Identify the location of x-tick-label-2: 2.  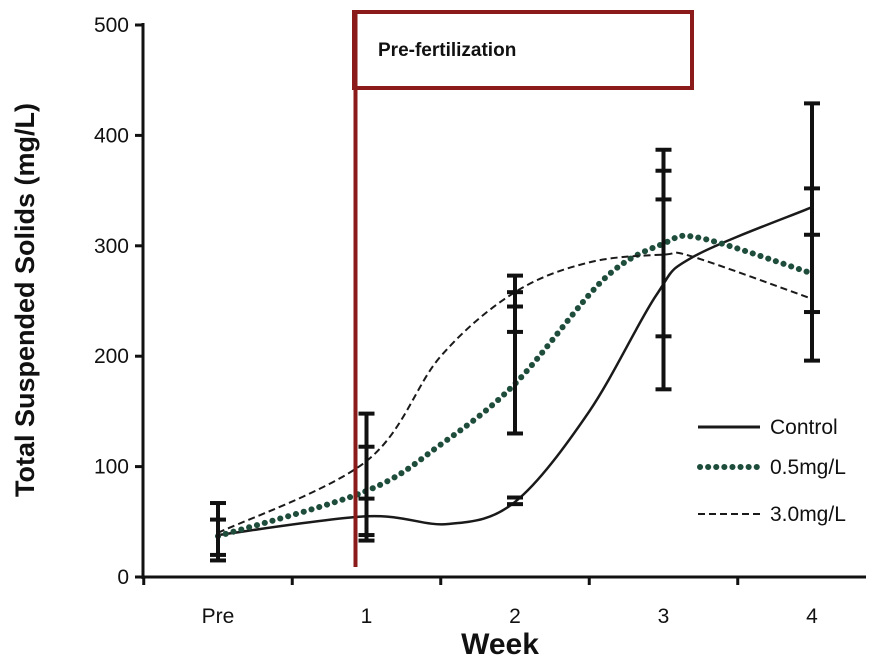
(515, 616).